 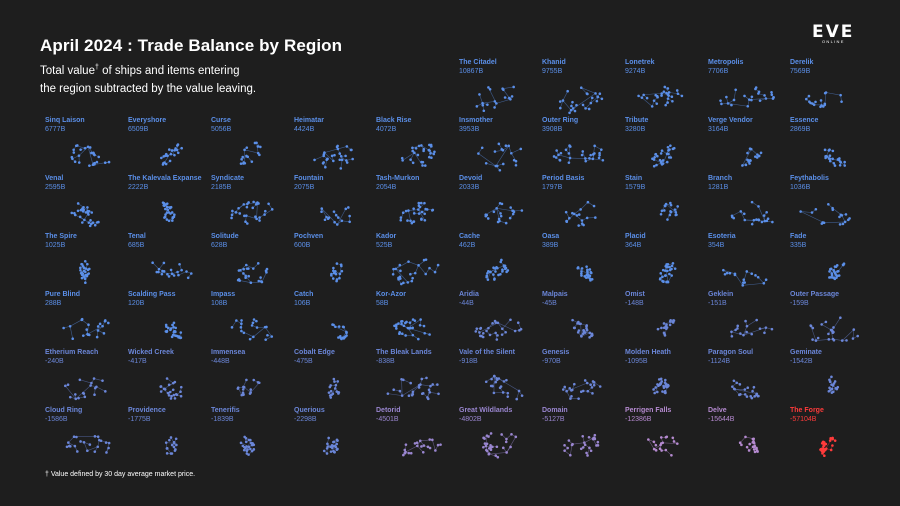 What do you see at coordinates (85, 144) in the screenshot?
I see `region-cell-sinq-laison: Sinq Laison 6777B` at bounding box center [85, 144].